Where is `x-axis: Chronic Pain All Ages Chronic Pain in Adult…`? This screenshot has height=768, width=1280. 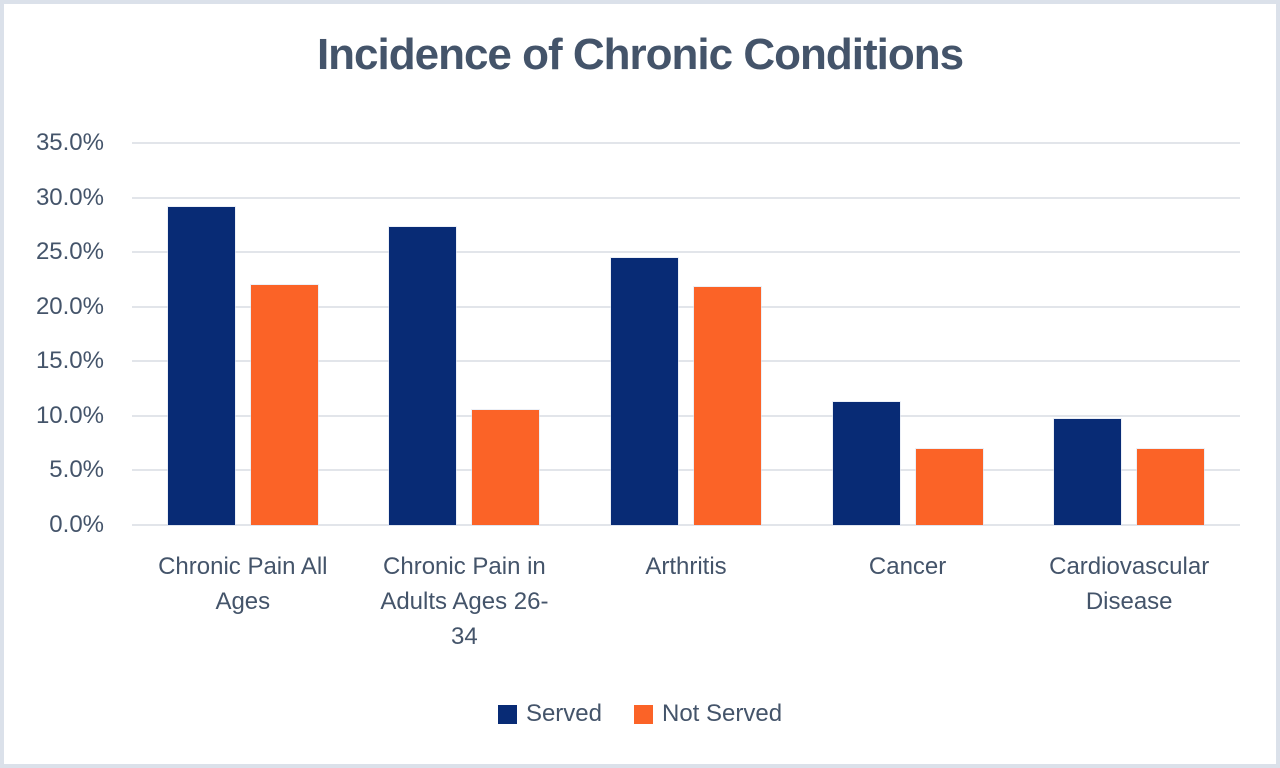 x-axis: Chronic Pain All Ages Chronic Pain in Adult… is located at coordinates (686, 601).